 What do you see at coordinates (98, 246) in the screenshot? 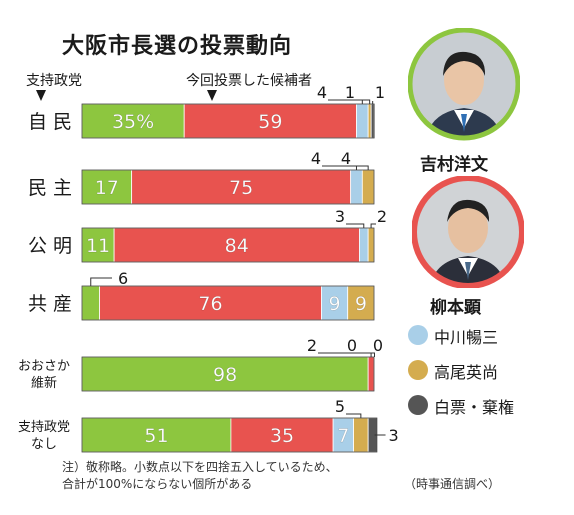
I see `data-label-komei-0: 11` at bounding box center [98, 246].